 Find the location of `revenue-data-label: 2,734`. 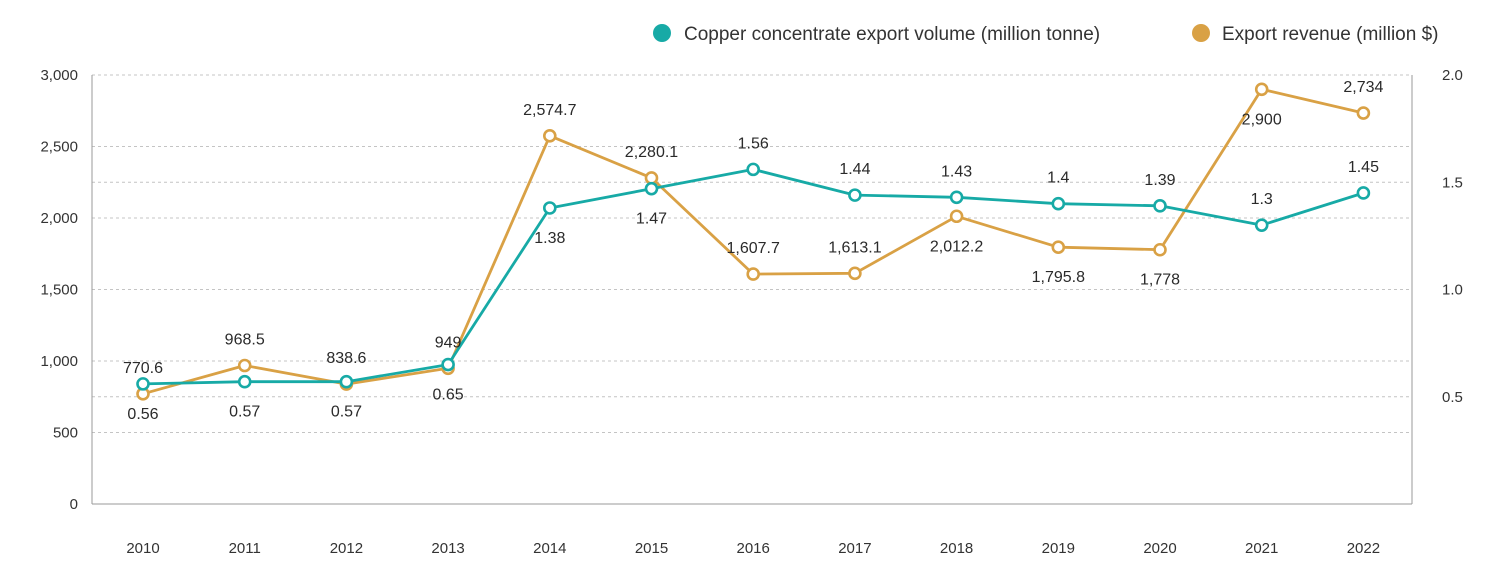

revenue-data-label: 2,734 is located at coordinates (1363, 87).